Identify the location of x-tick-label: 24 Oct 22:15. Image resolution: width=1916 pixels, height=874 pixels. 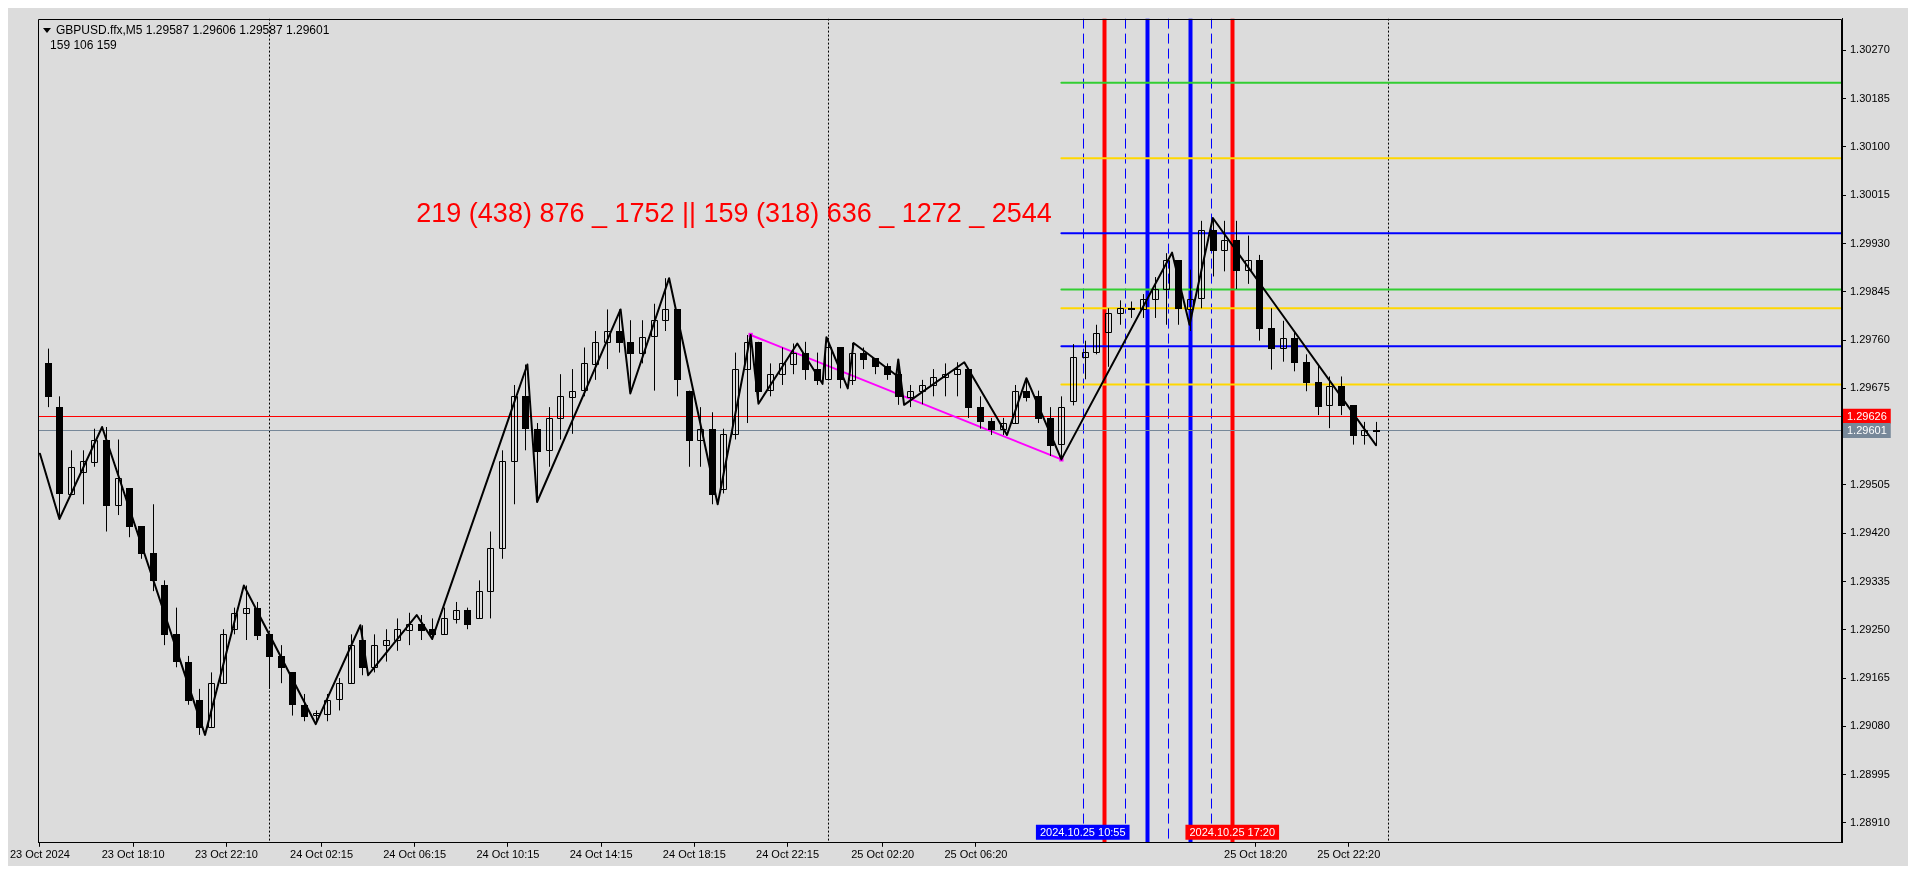
(788, 854).